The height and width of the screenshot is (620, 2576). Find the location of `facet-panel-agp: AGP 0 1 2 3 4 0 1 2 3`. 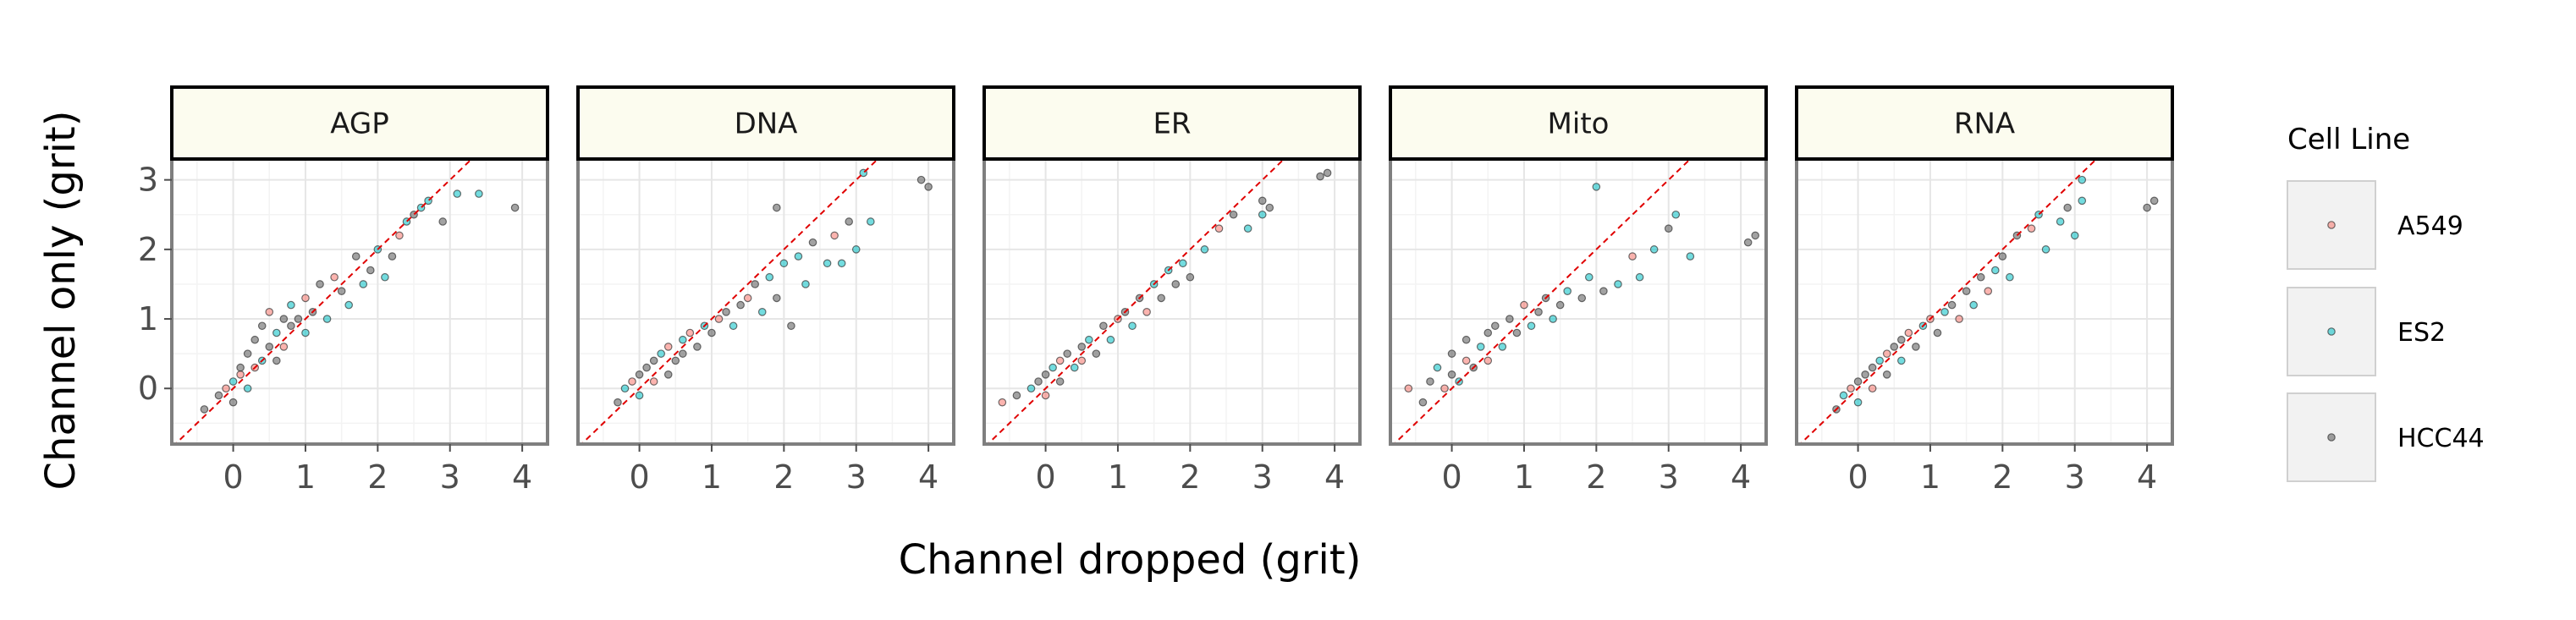

facet-panel-agp: AGP 0 1 2 3 4 0 1 2 3 is located at coordinates (343, 291).